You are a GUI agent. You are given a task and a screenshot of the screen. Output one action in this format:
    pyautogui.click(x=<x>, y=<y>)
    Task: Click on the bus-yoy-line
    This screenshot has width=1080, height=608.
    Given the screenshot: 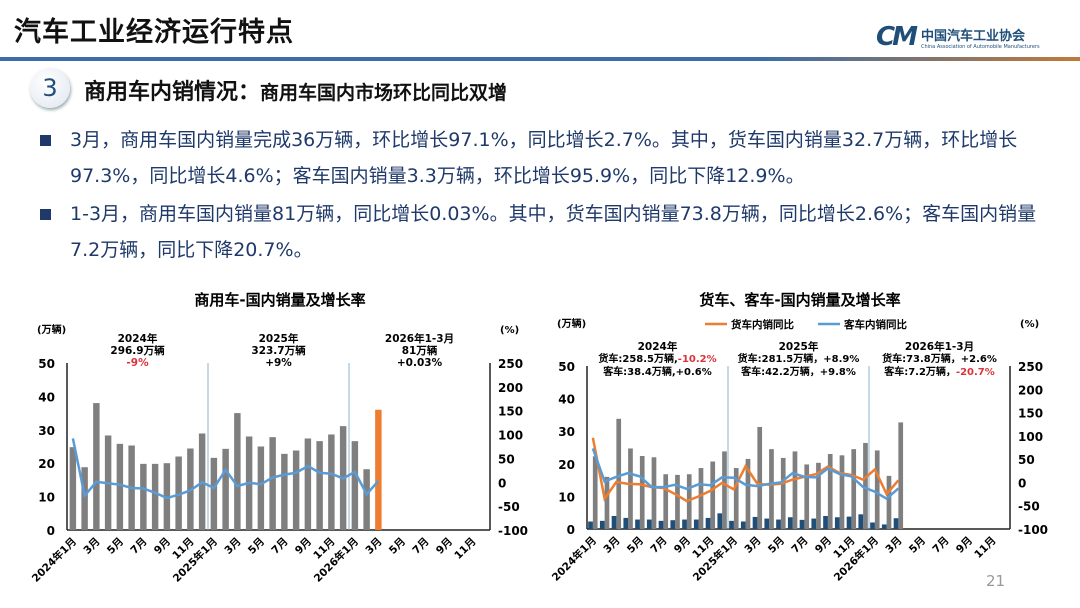 What is the action you would take?
    pyautogui.click(x=745, y=474)
    